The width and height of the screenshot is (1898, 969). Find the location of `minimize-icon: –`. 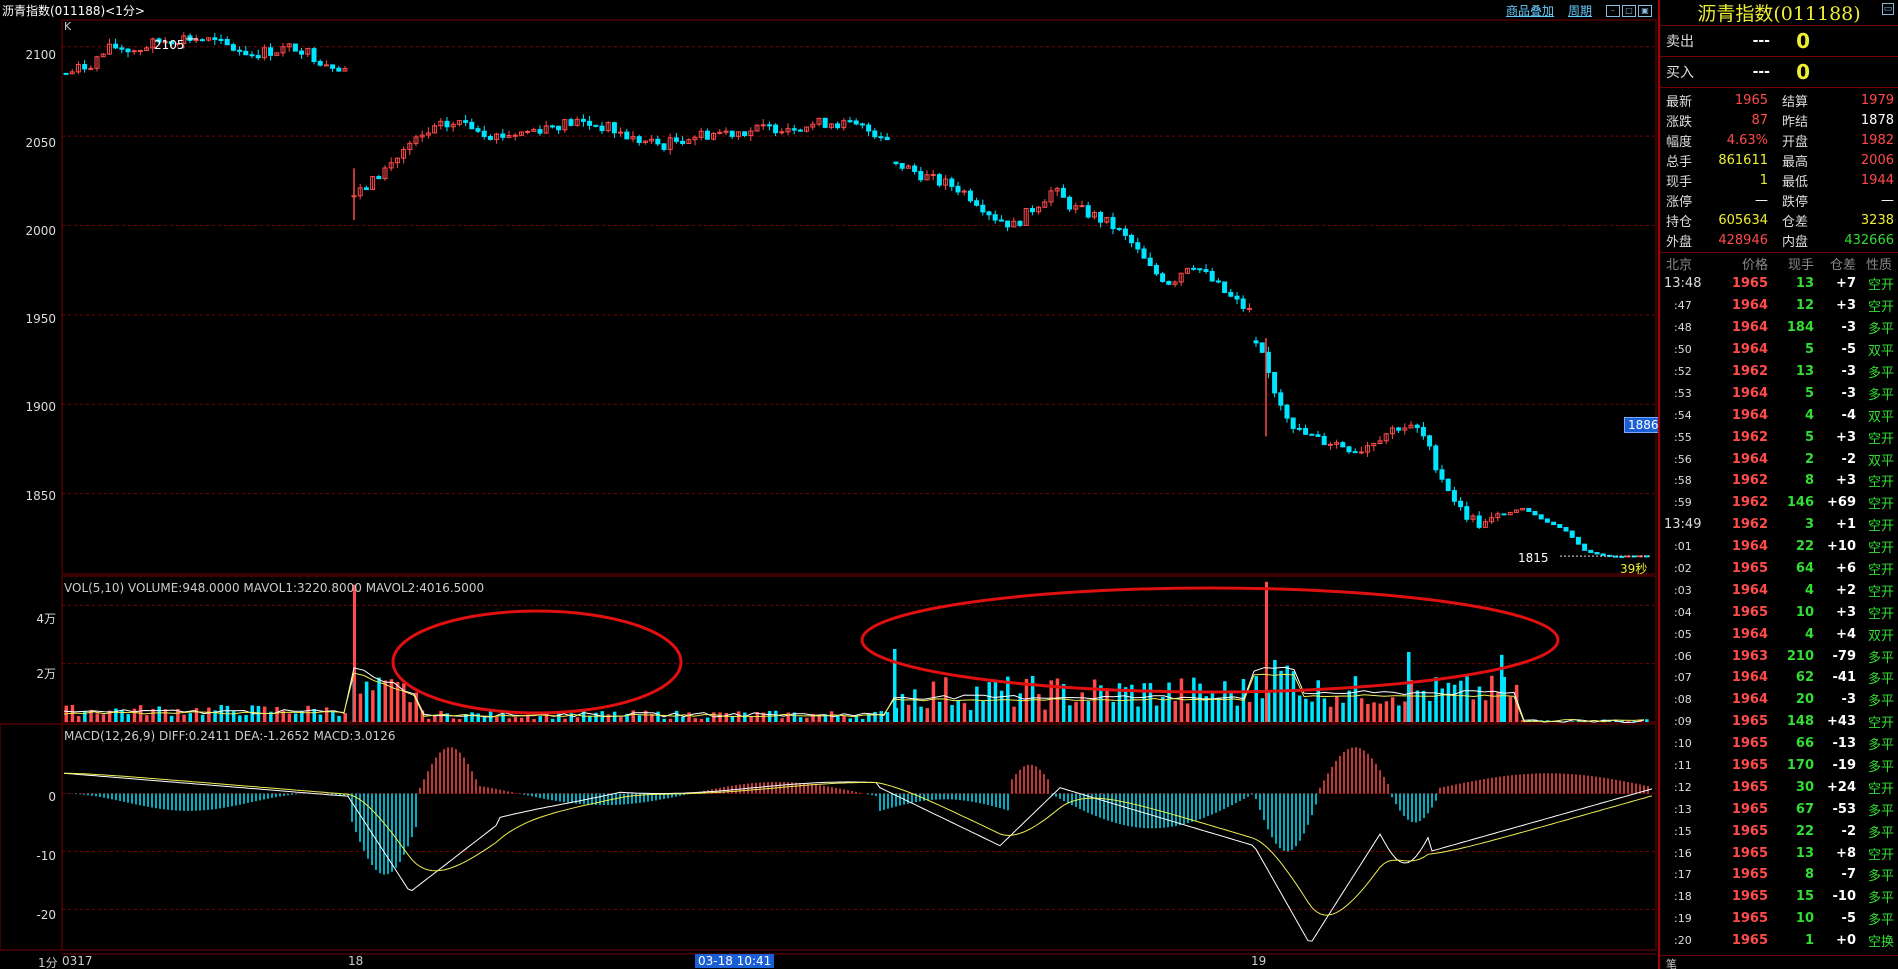

minimize-icon: – is located at coordinates (1613, 10).